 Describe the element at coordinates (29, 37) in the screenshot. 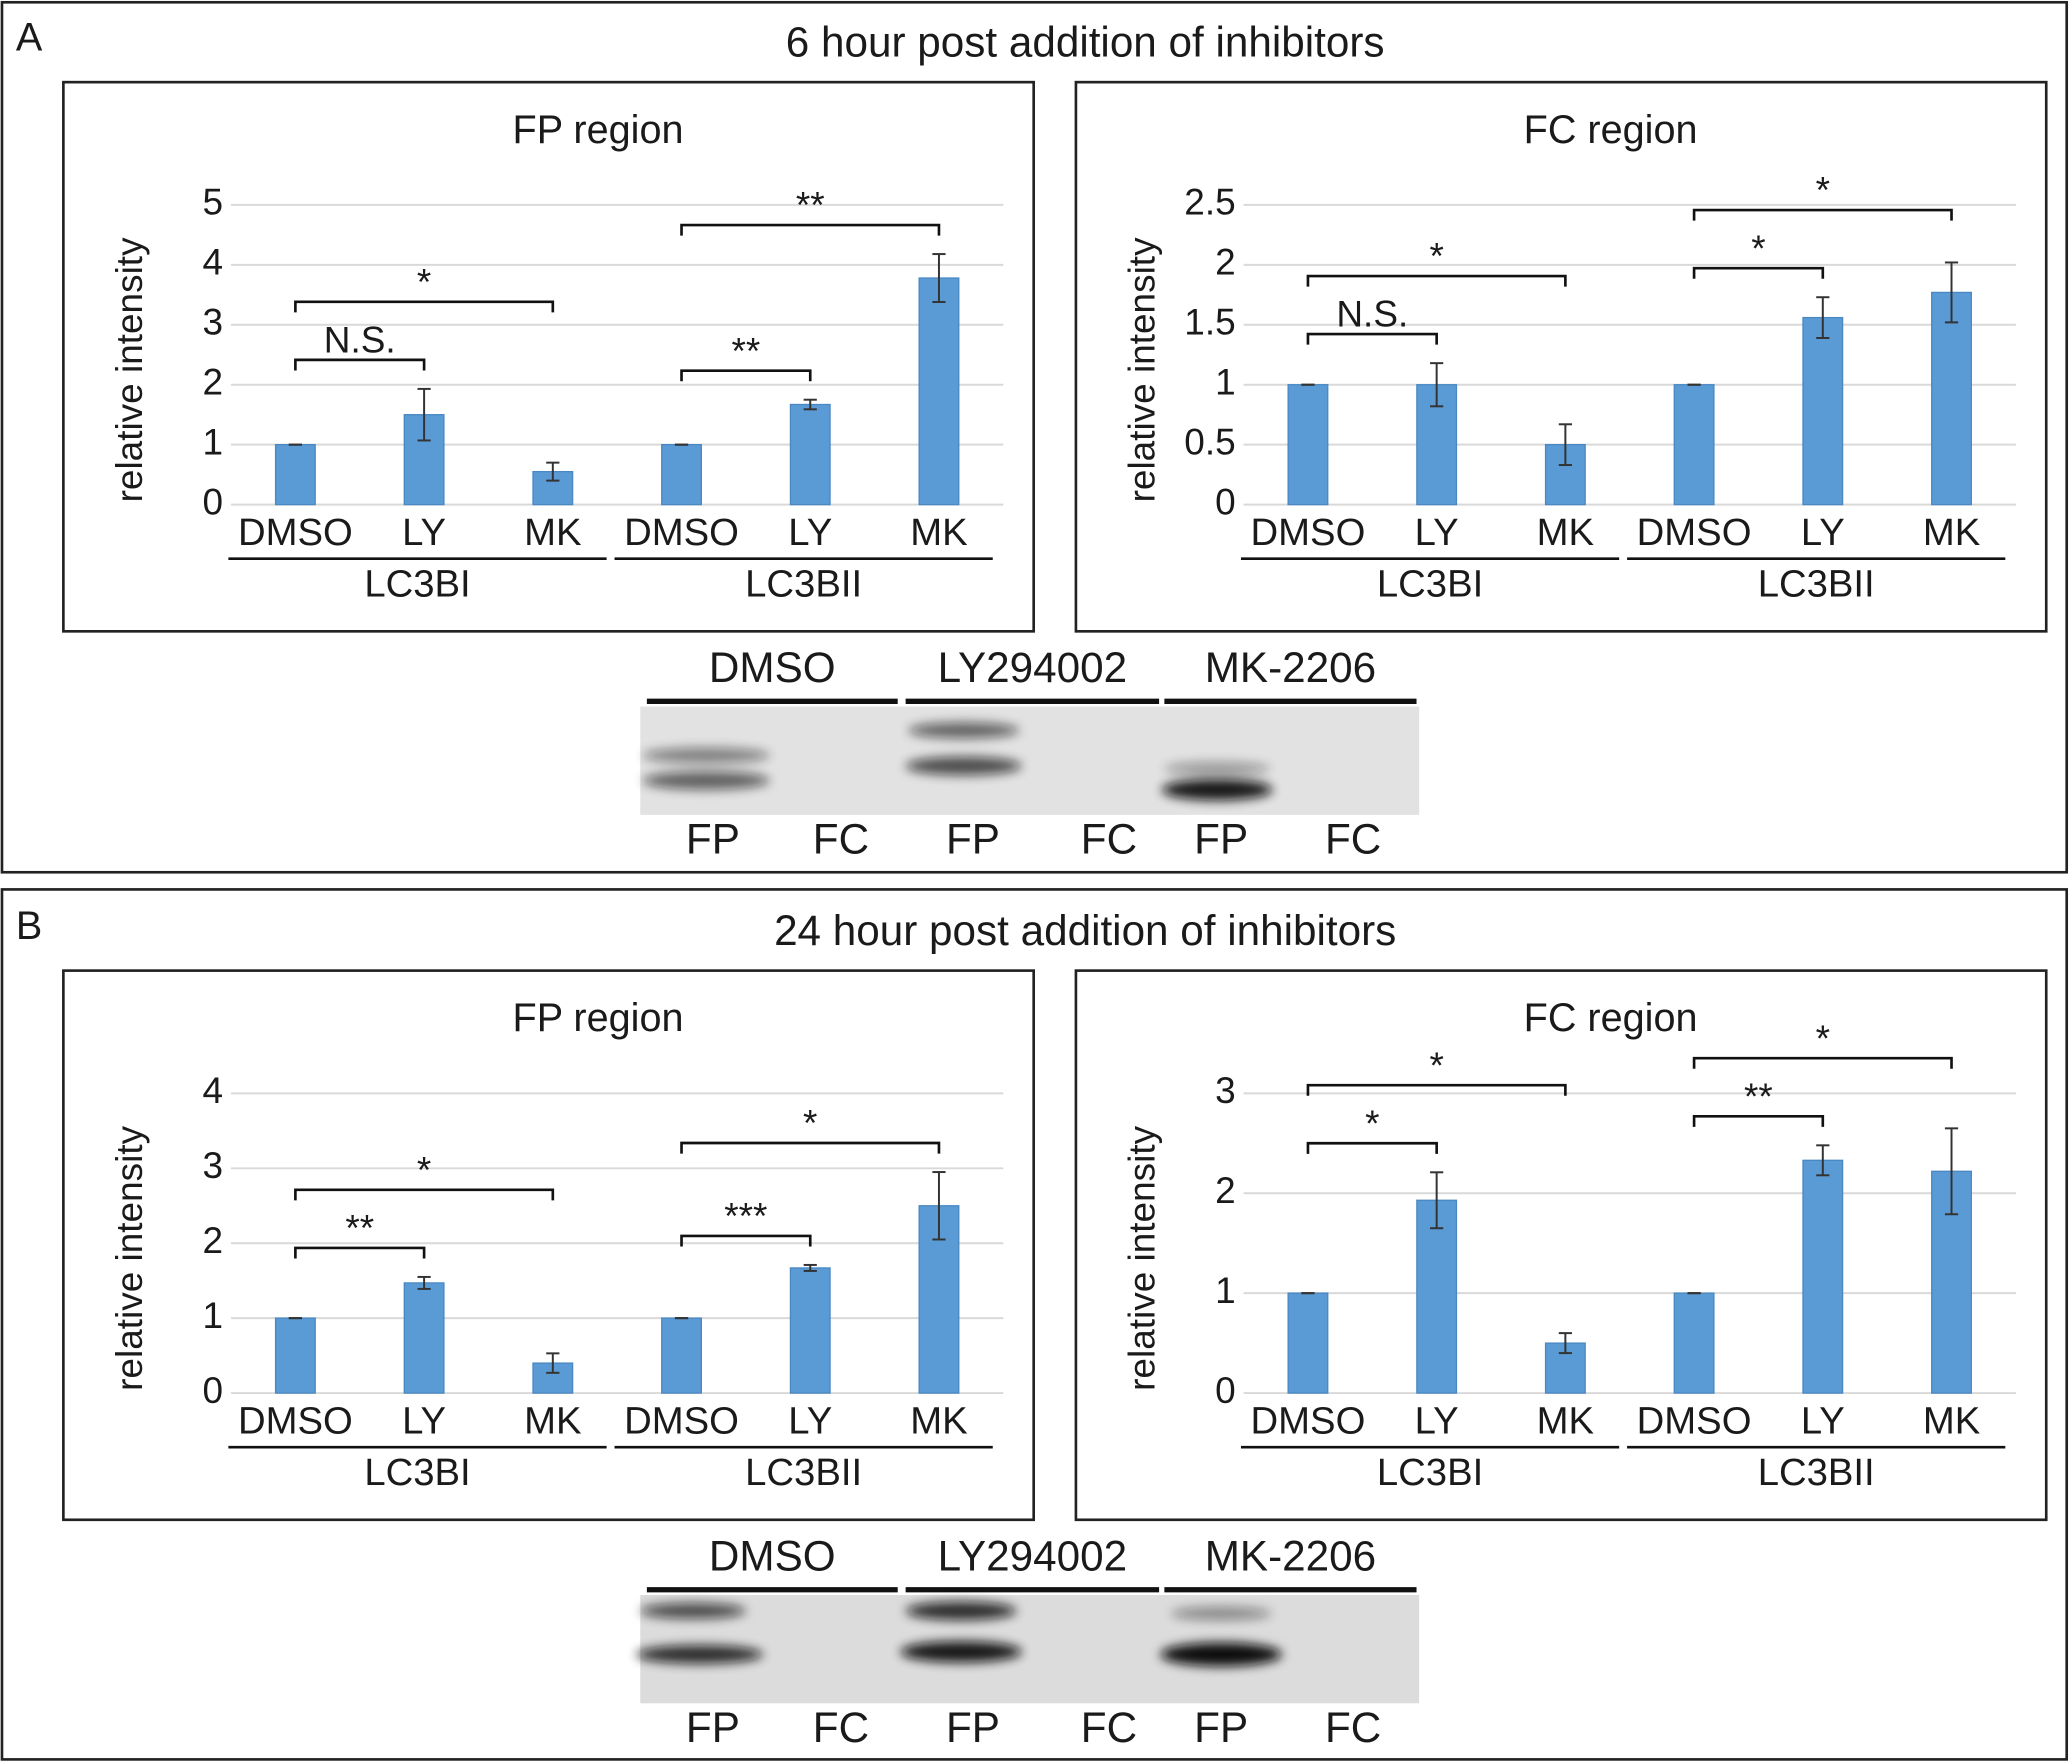

I see `panel-label: A` at that location.